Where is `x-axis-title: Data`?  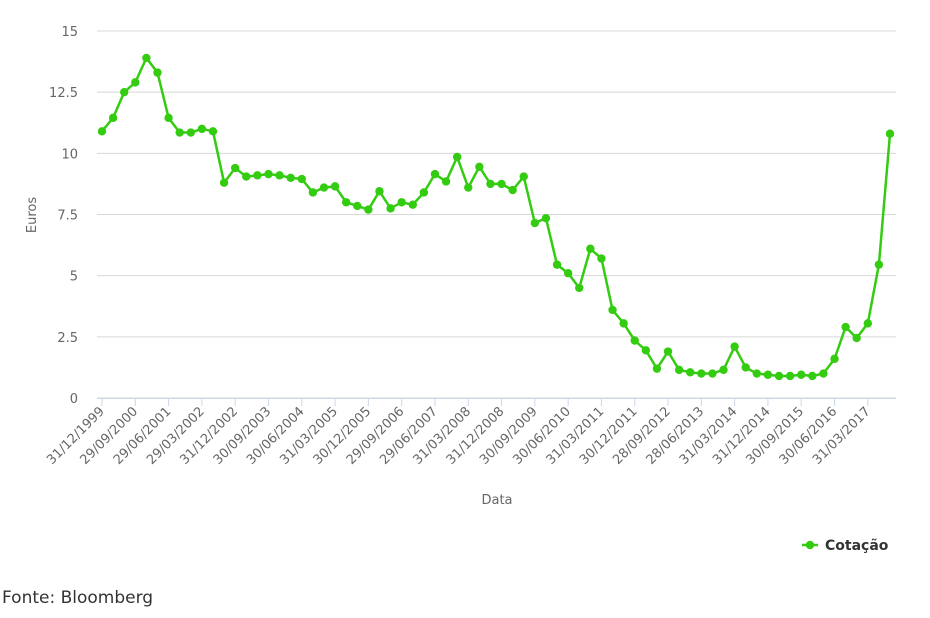 x-axis-title: Data is located at coordinates (496, 500).